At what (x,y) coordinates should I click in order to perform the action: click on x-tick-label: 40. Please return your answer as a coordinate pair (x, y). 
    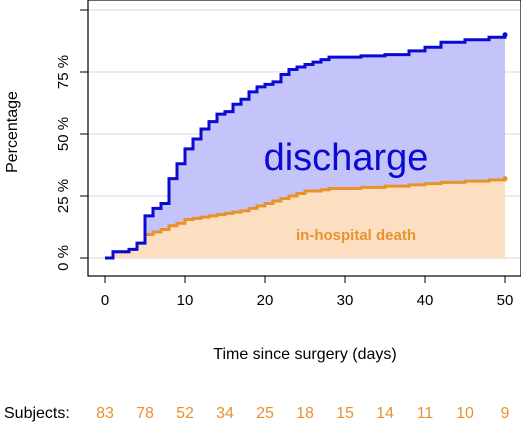
    Looking at the image, I should click on (425, 300).